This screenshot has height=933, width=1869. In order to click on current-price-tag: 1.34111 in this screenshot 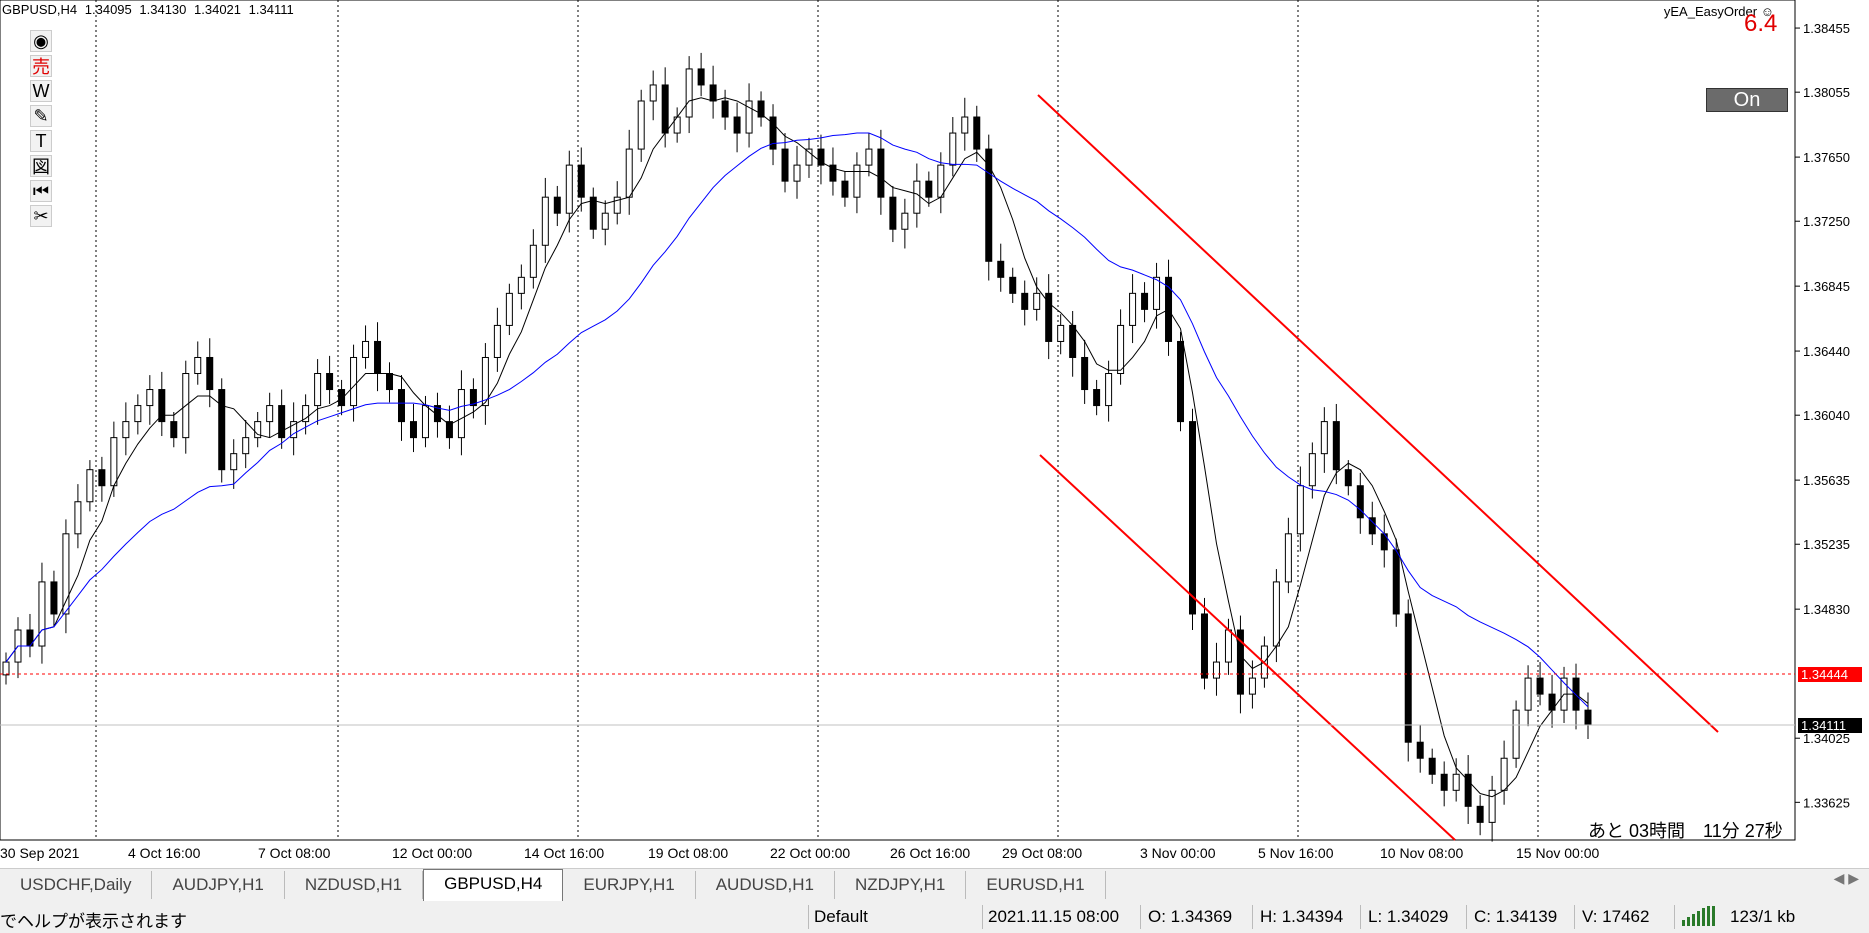, I will do `click(1830, 725)`.